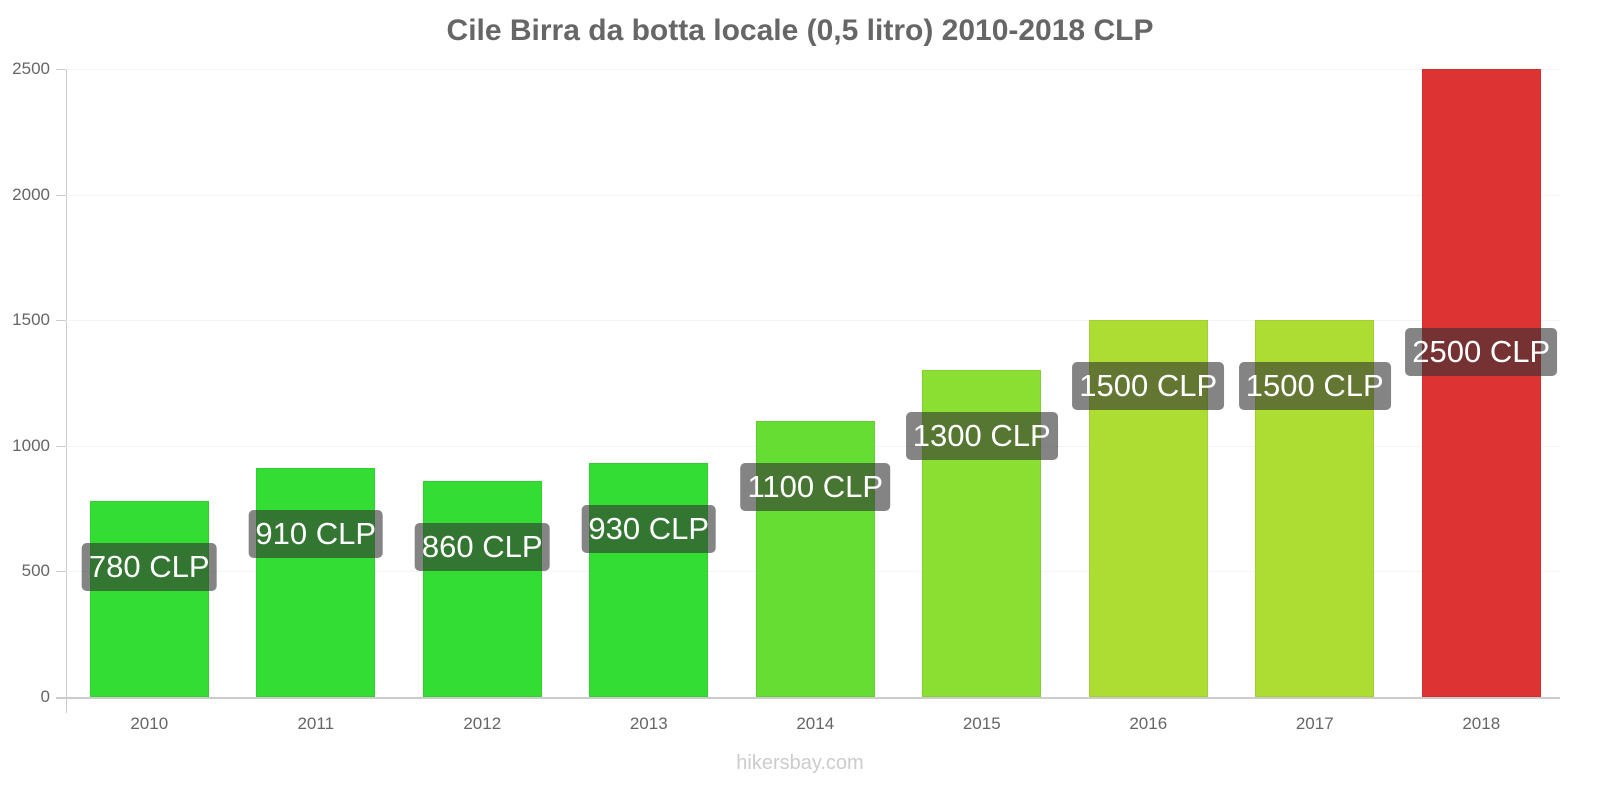  Describe the element at coordinates (316, 534) in the screenshot. I see `data-label: 910 CLP` at that location.